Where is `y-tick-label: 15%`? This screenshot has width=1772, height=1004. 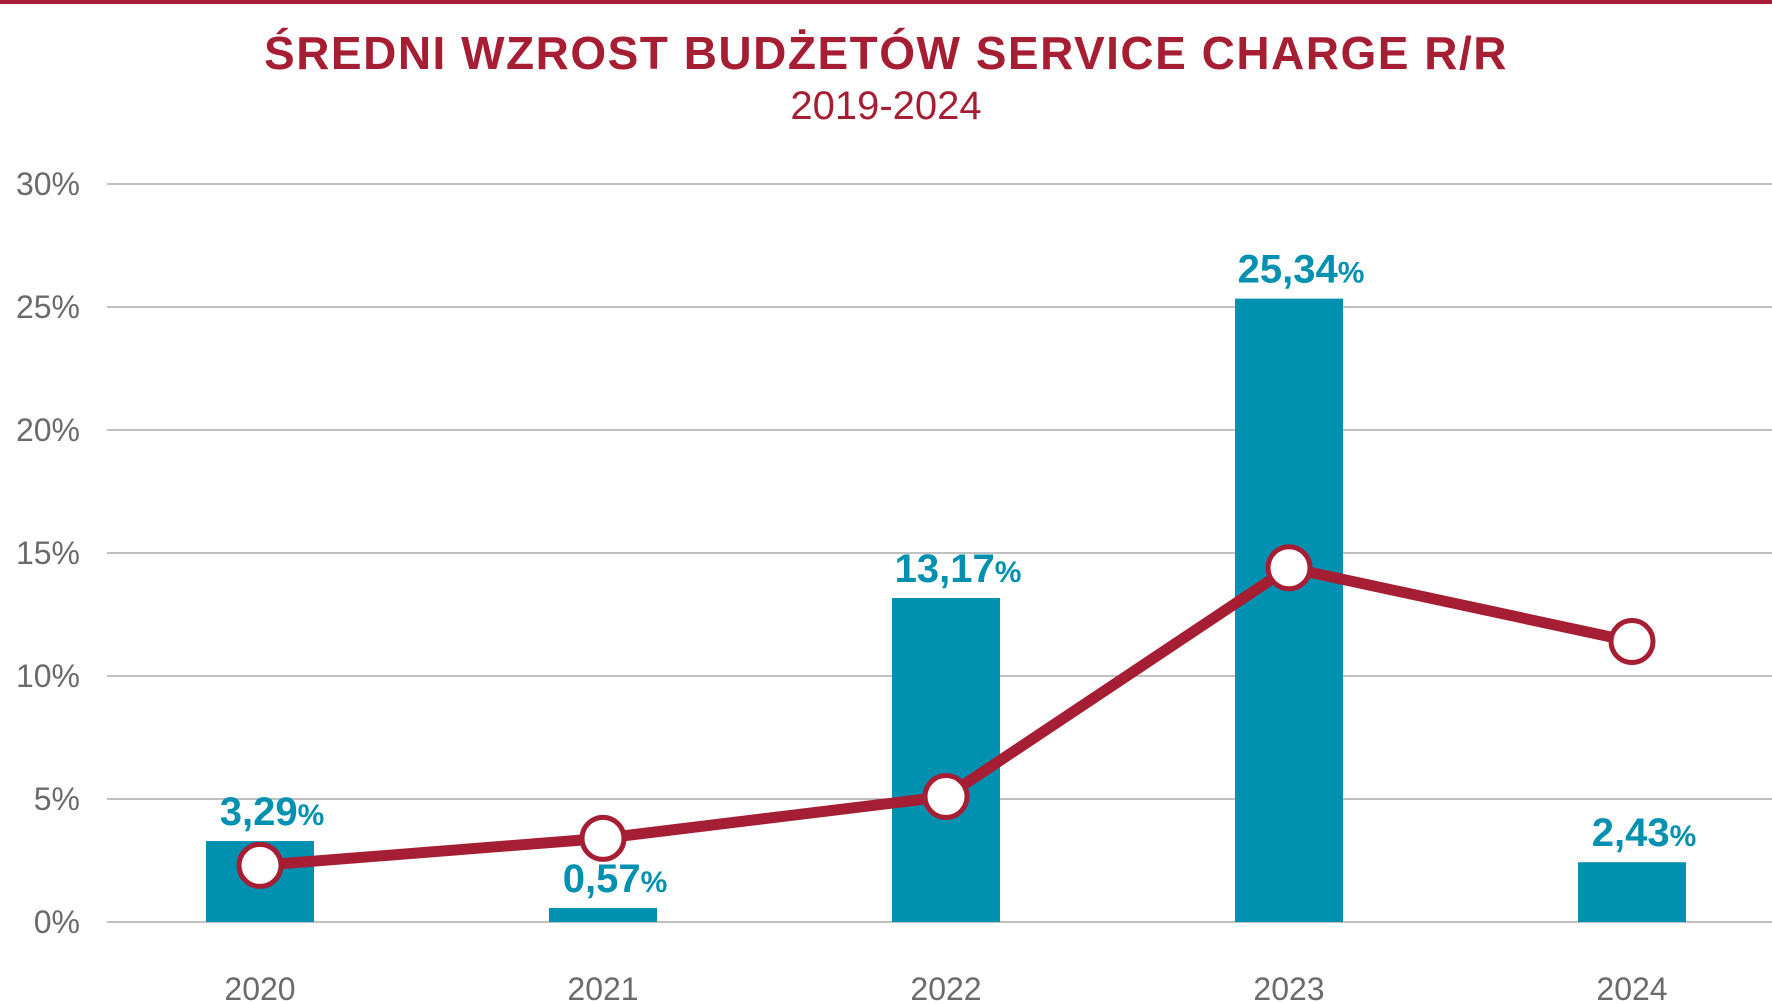 y-tick-label: 15% is located at coordinates (48, 553).